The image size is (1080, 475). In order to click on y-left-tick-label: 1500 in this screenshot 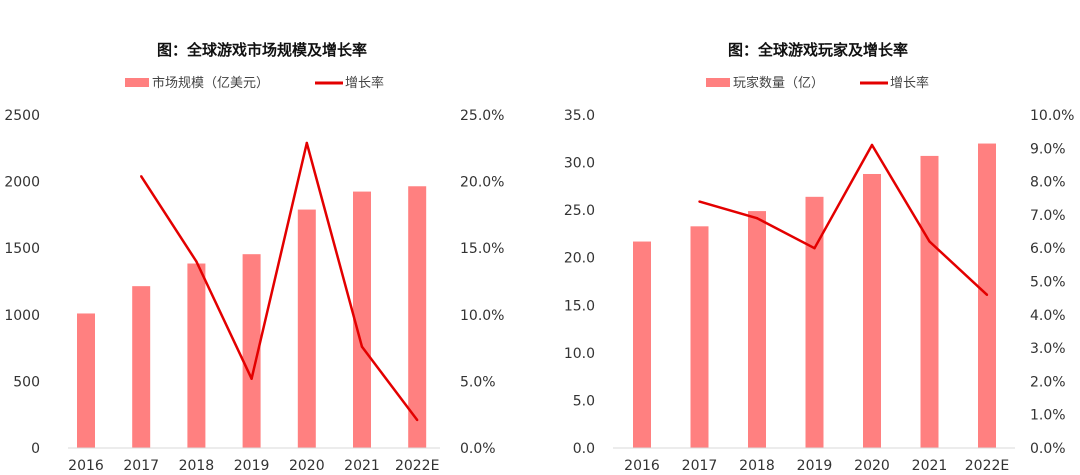, I will do `click(22, 249)`.